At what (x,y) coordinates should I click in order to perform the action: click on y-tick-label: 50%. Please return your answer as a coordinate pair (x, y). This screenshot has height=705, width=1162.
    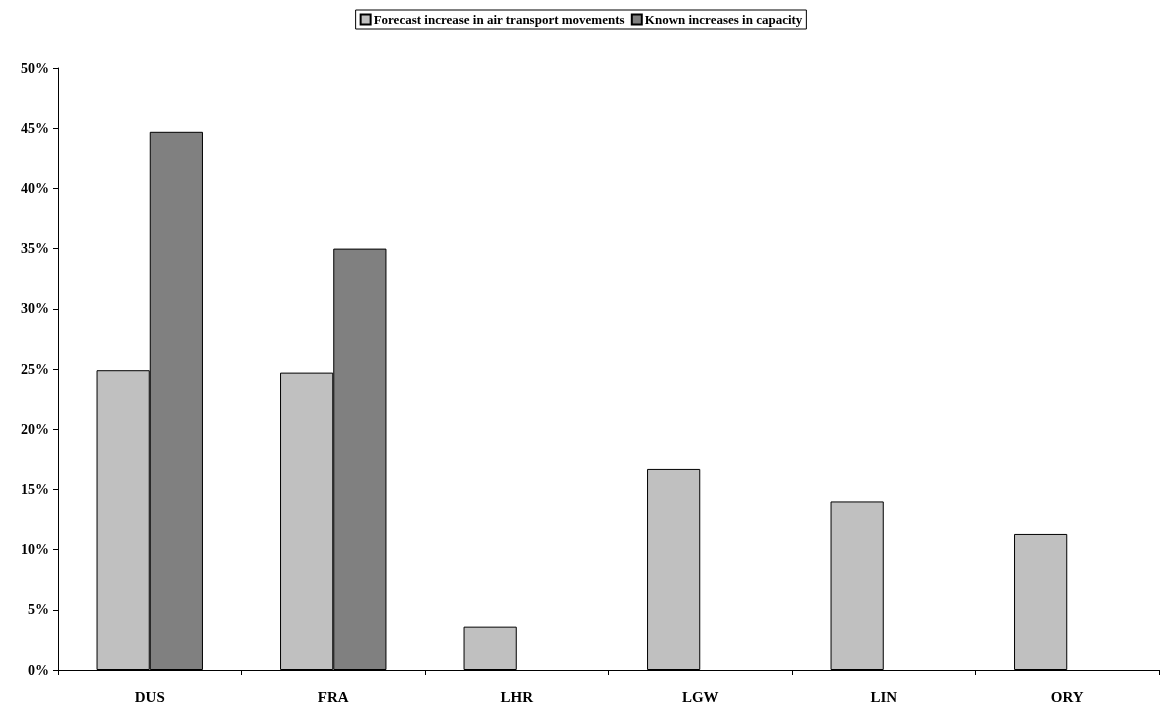
    Looking at the image, I should click on (35, 68).